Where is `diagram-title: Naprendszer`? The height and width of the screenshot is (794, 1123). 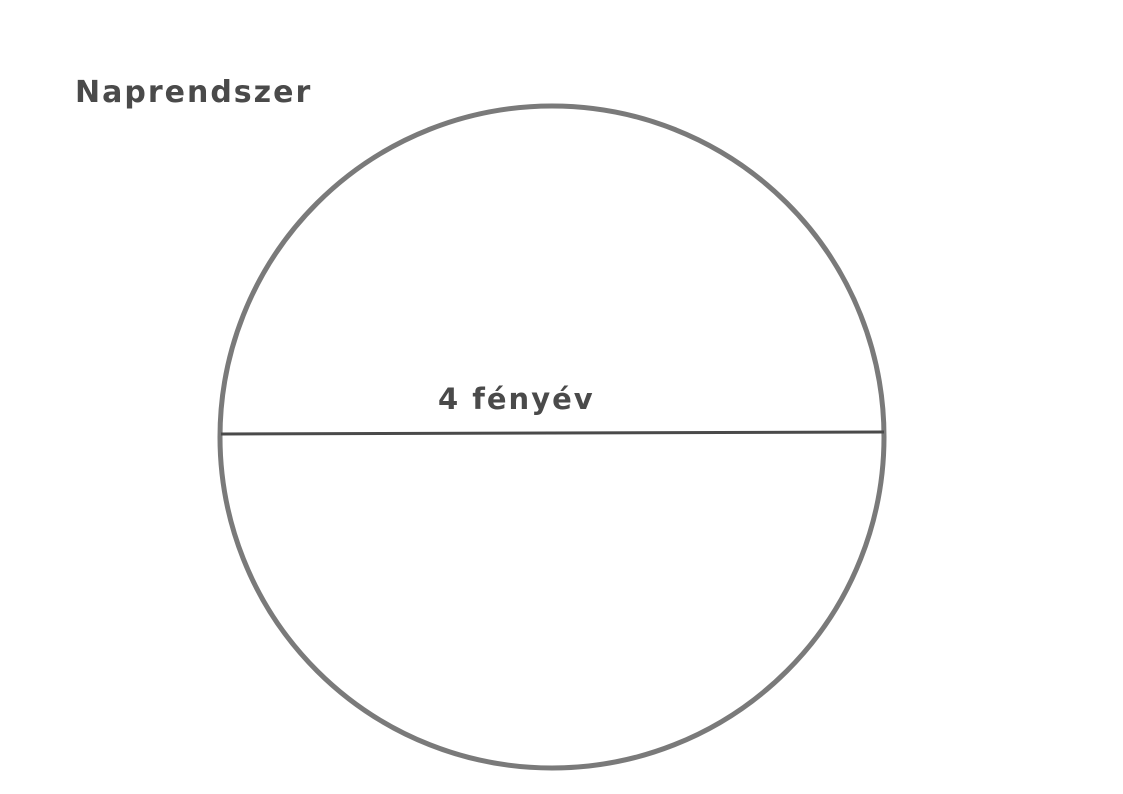 diagram-title: Naprendszer is located at coordinates (194, 92).